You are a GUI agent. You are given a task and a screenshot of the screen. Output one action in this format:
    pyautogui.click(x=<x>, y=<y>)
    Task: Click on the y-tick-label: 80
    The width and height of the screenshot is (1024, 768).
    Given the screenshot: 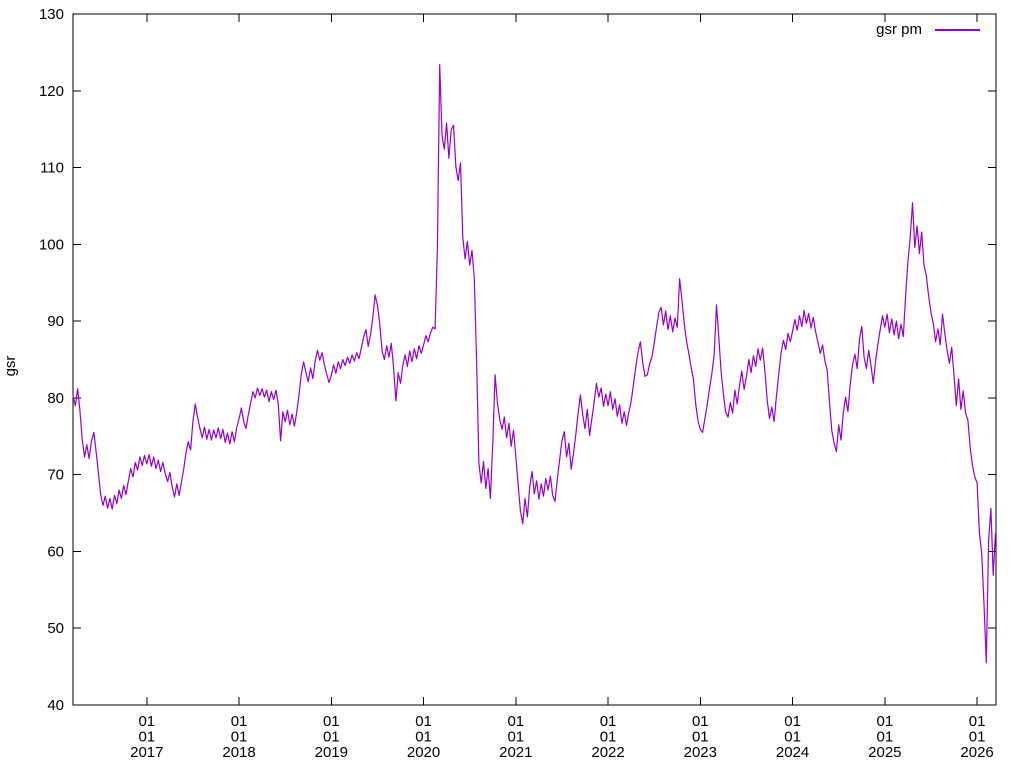 What is the action you would take?
    pyautogui.click(x=55, y=398)
    